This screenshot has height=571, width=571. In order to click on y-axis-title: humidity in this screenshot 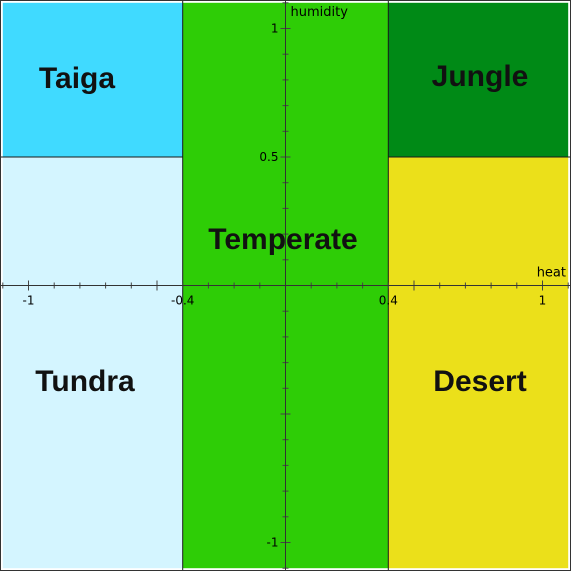, I will do `click(320, 12)`.